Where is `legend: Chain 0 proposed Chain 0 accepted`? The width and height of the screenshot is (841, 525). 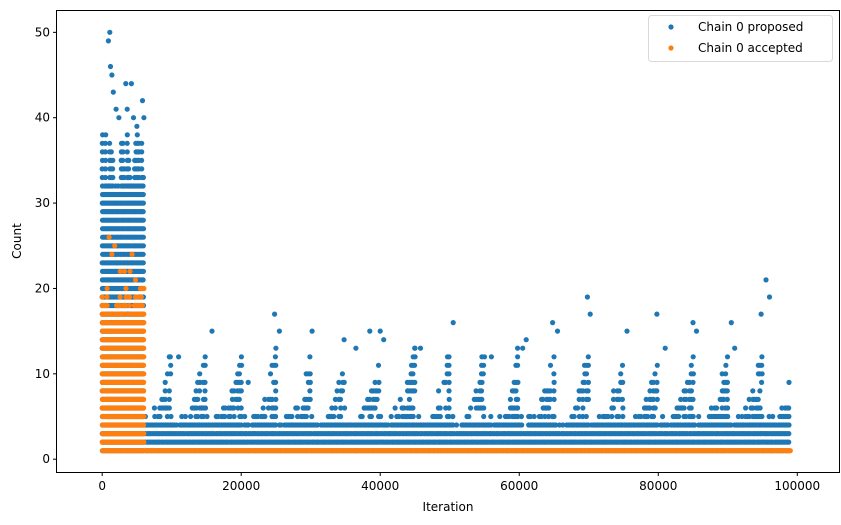
legend: Chain 0 proposed Chain 0 accepted is located at coordinates (740, 38).